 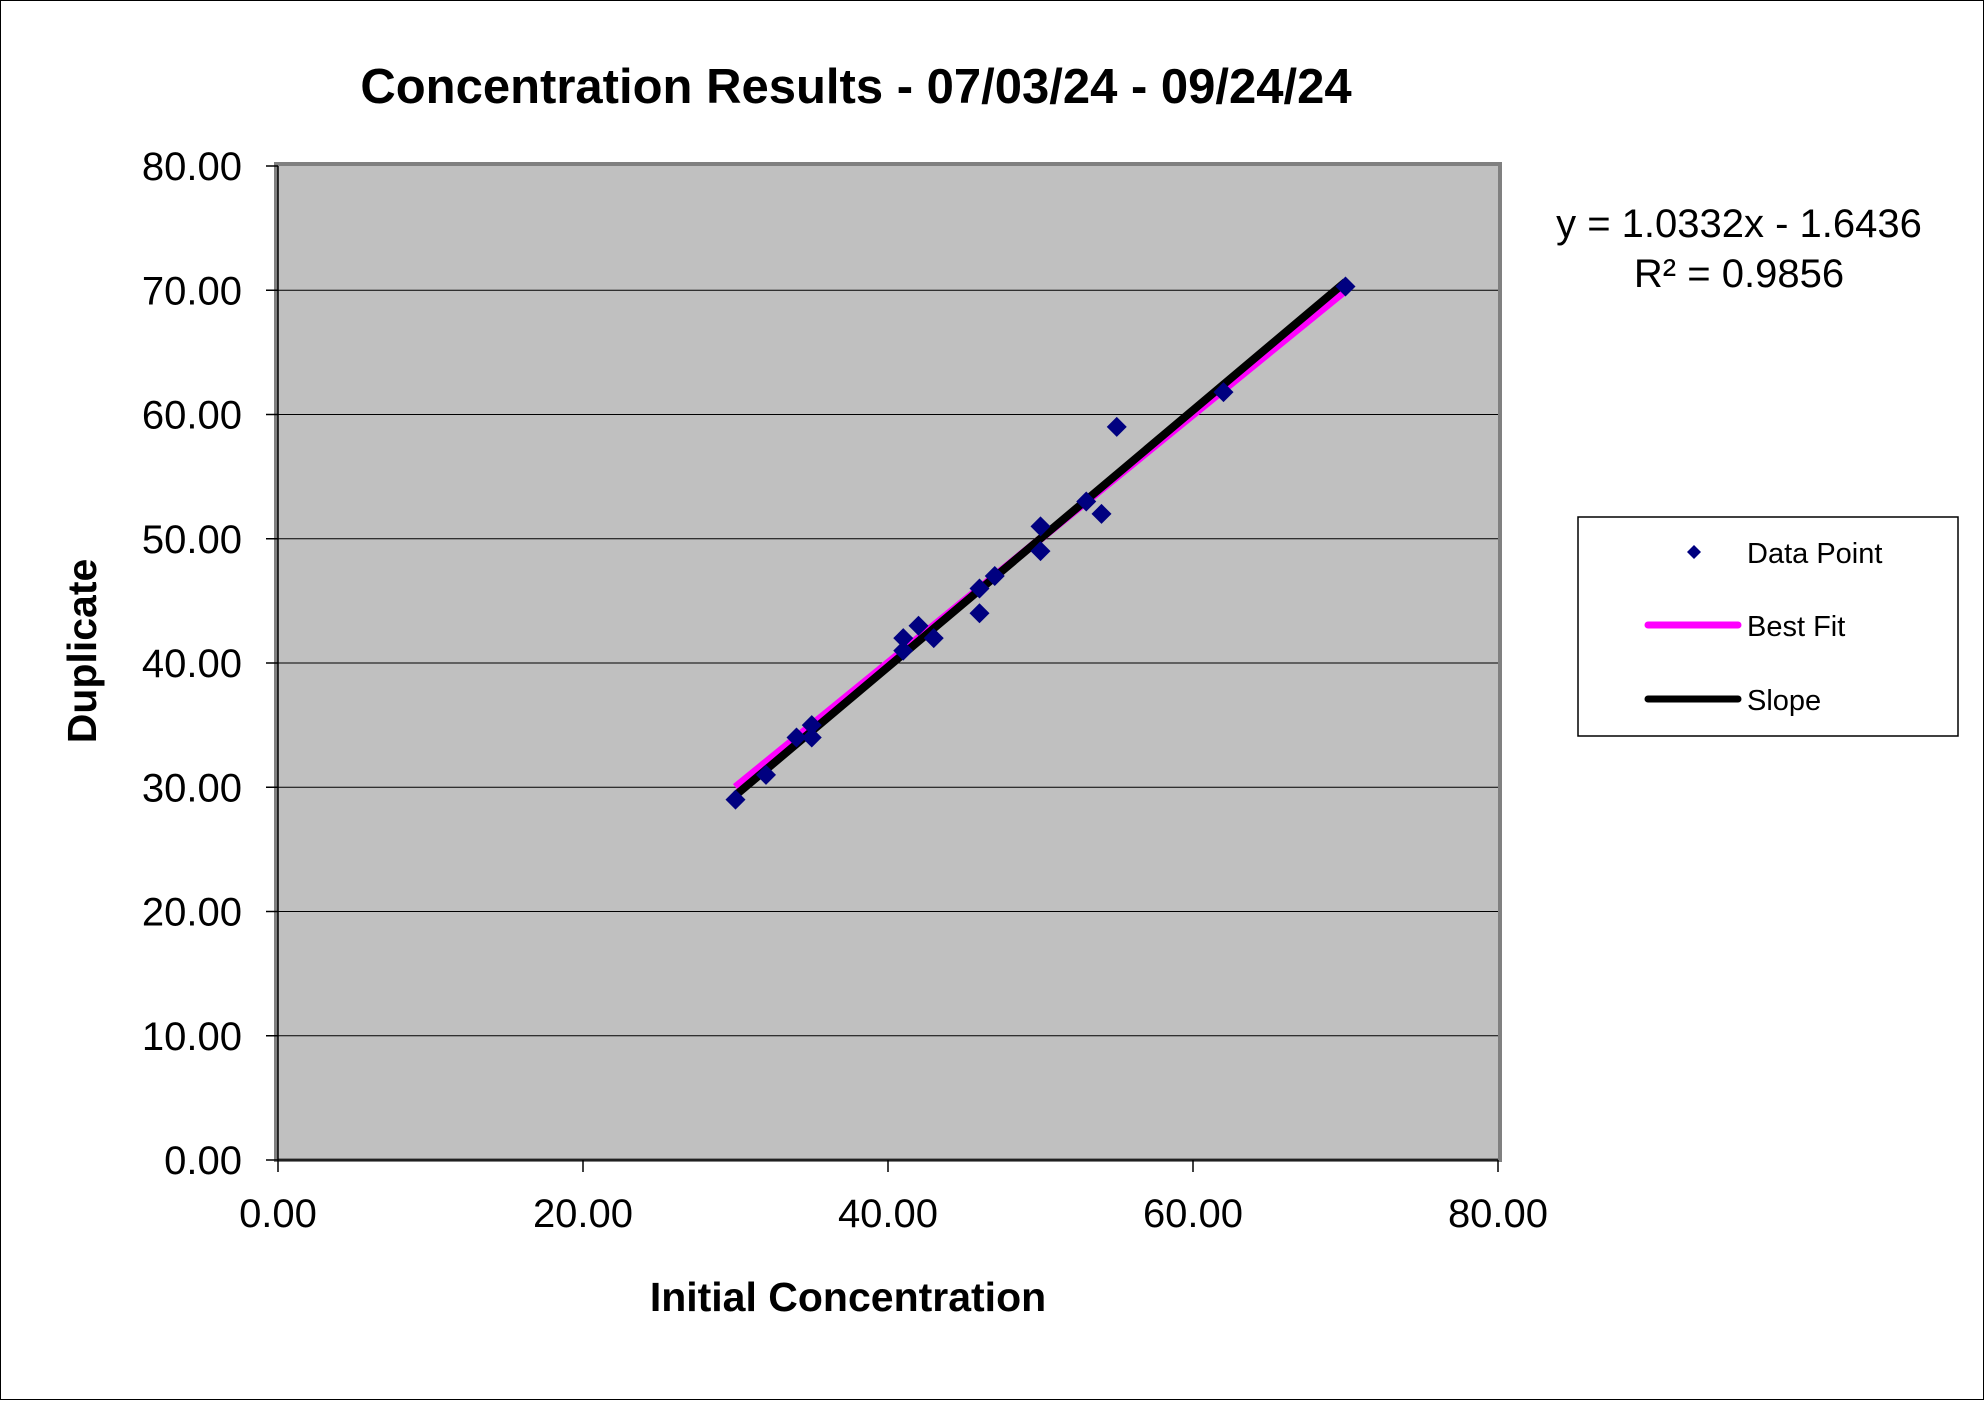 I want to click on data-points, so click(x=1040, y=543).